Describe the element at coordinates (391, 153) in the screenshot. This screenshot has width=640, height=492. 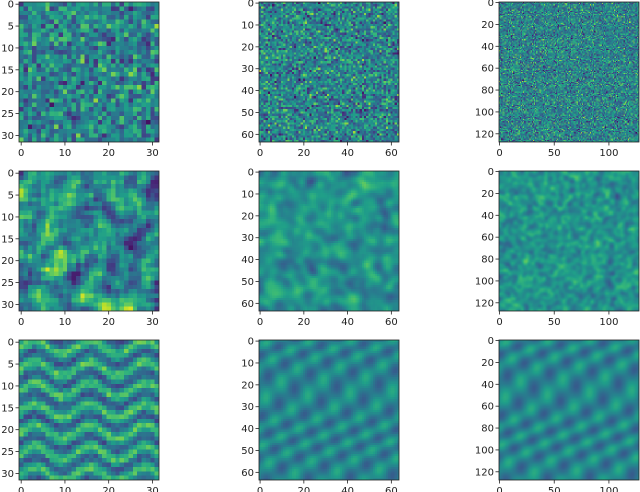
I see `x-tick-label: 60` at that location.